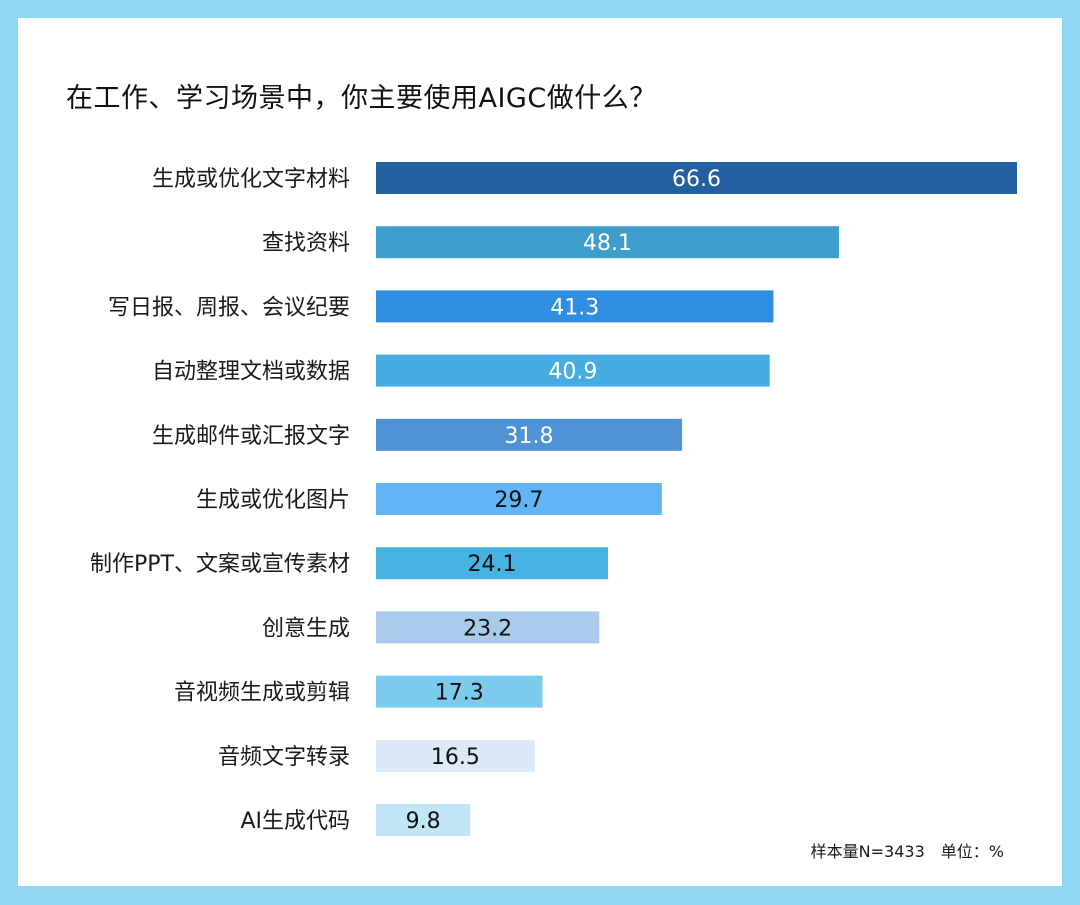  I want to click on category-label: 写日报、周报、会议纪要, so click(229, 307).